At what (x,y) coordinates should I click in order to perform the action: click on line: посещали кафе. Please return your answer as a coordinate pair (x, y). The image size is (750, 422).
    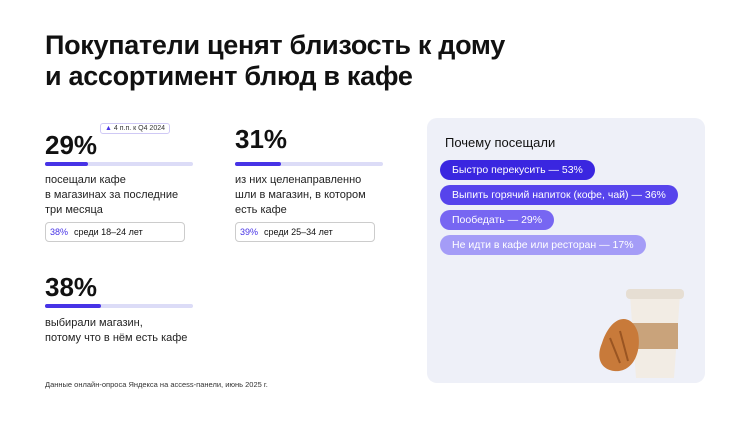
    Looking at the image, I should click on (85, 180).